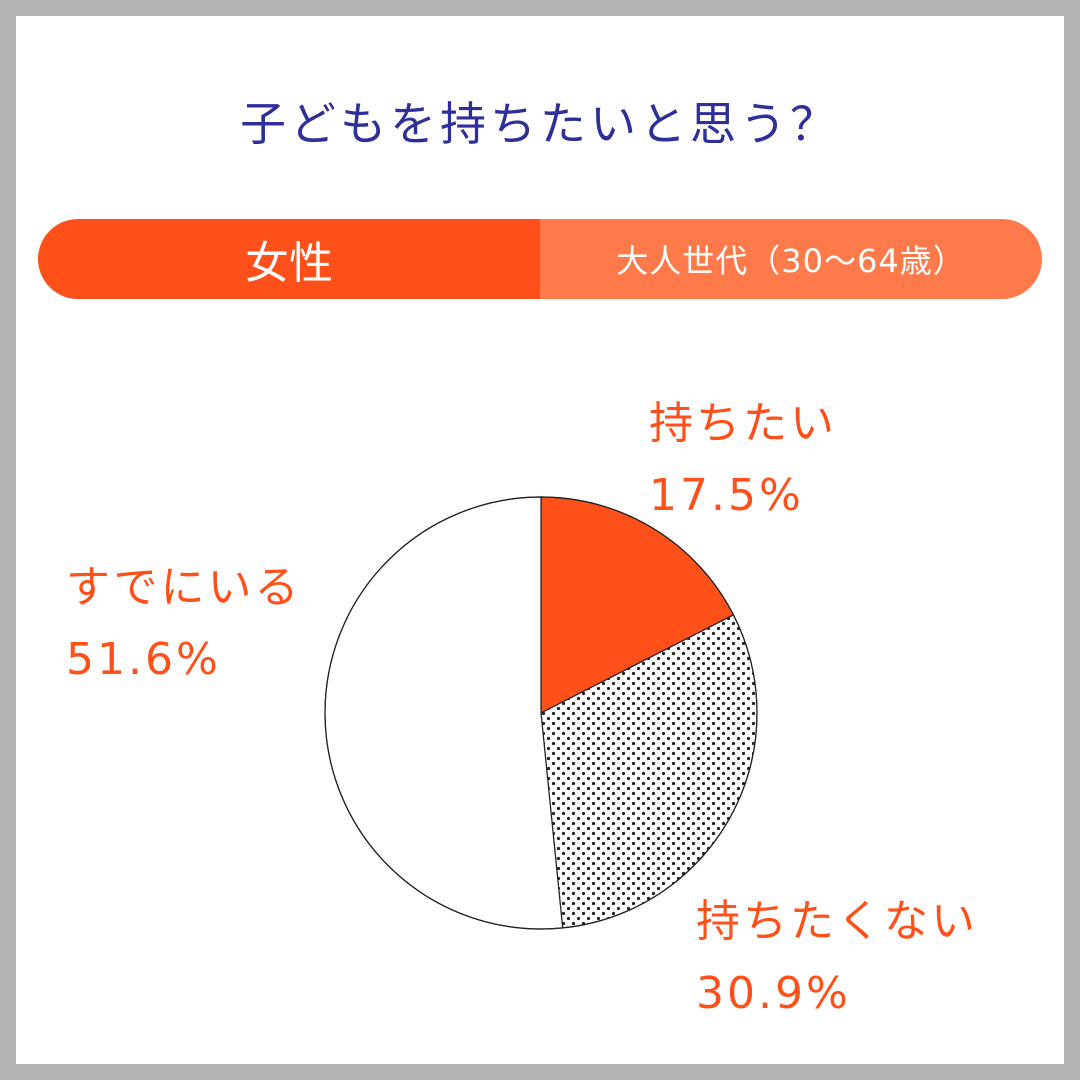 The width and height of the screenshot is (1080, 1080). Describe the element at coordinates (183, 624) in the screenshot. I see `slice-label-already-have: すでにいる 51.6%` at that location.